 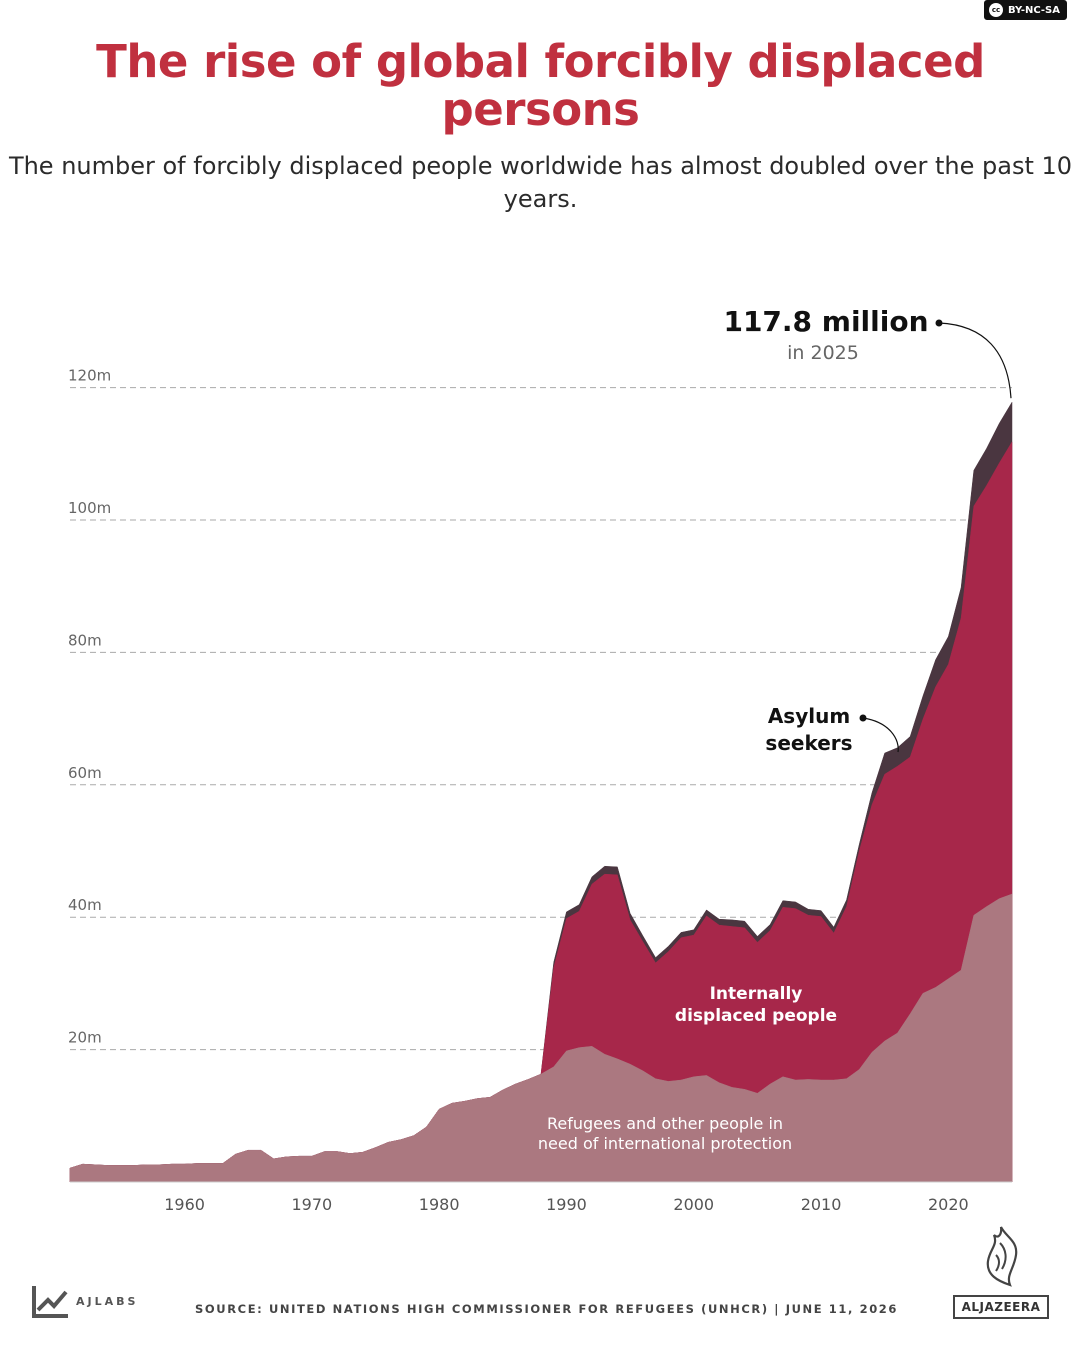 What do you see at coordinates (808, 729) in the screenshot?
I see `series-label-asylum: Asylum seekers` at bounding box center [808, 729].